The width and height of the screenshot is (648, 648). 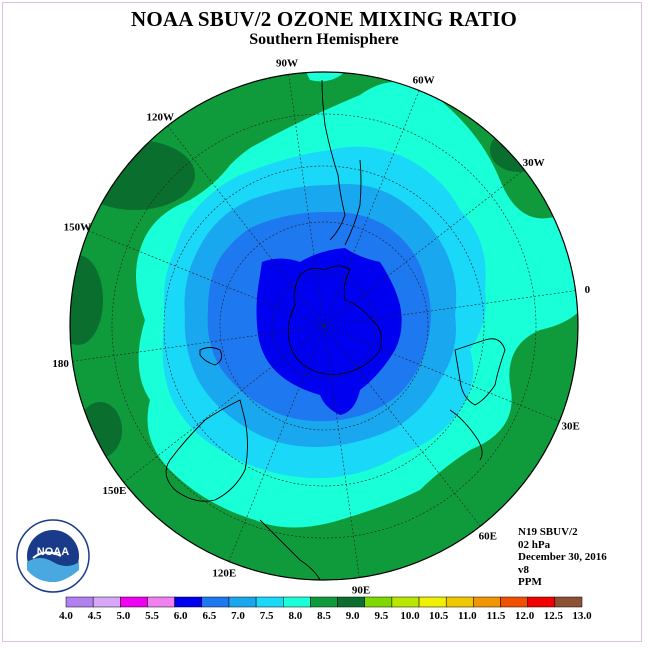 What do you see at coordinates (160, 117) in the screenshot?
I see `longitude-label: 120W` at bounding box center [160, 117].